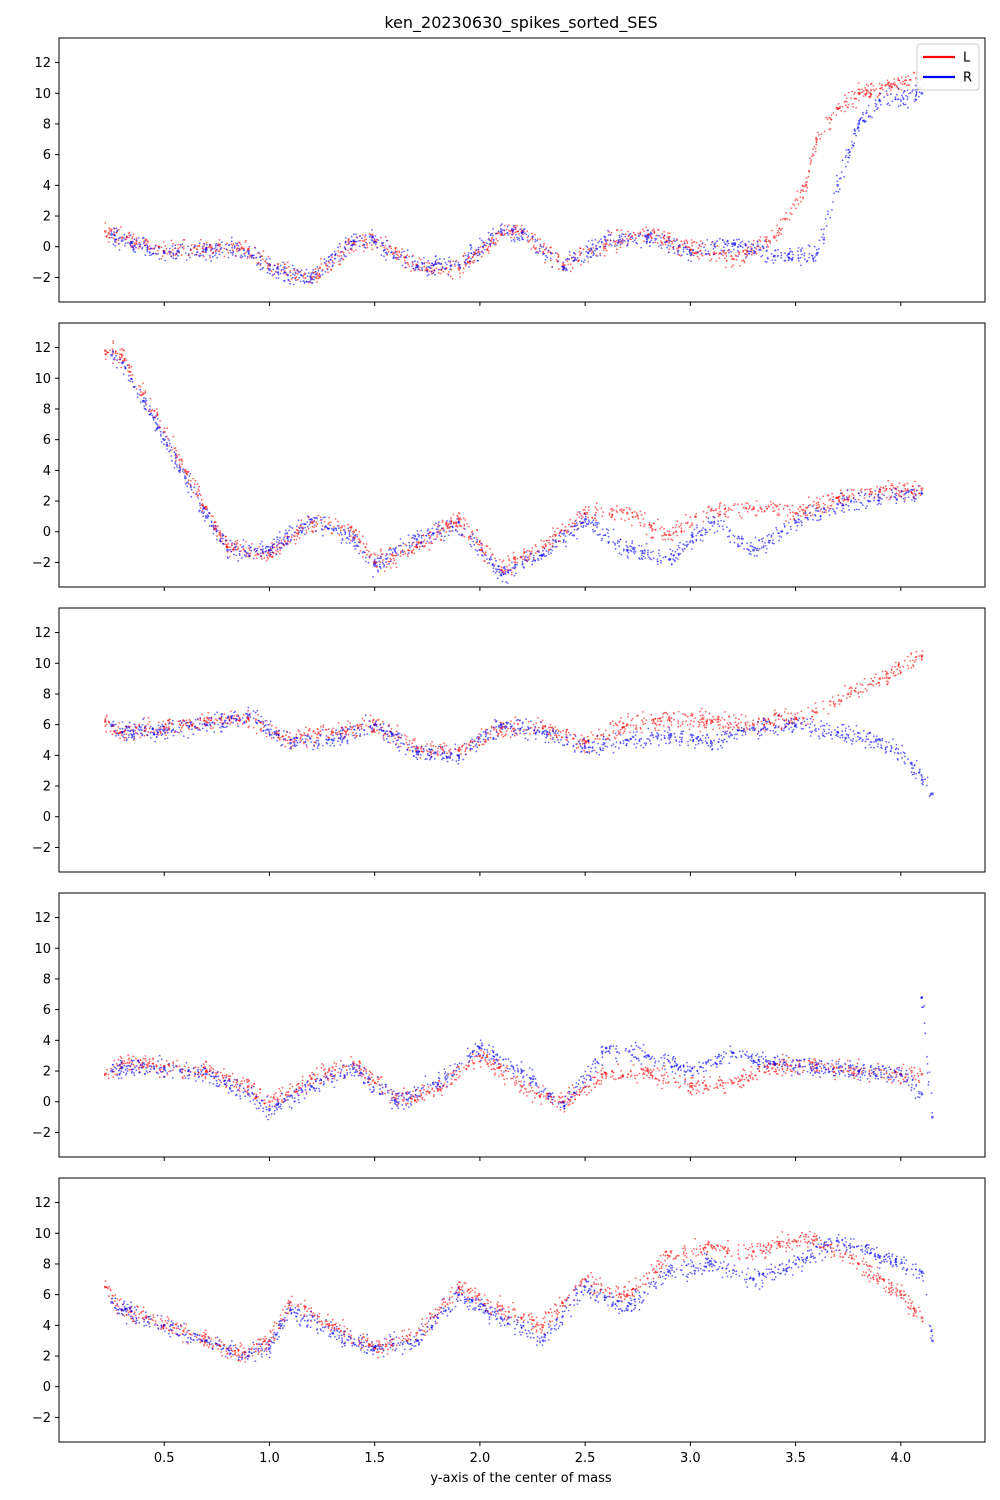 The image size is (1000, 1500). What do you see at coordinates (753, 509) in the screenshot?
I see `data-point` at bounding box center [753, 509].